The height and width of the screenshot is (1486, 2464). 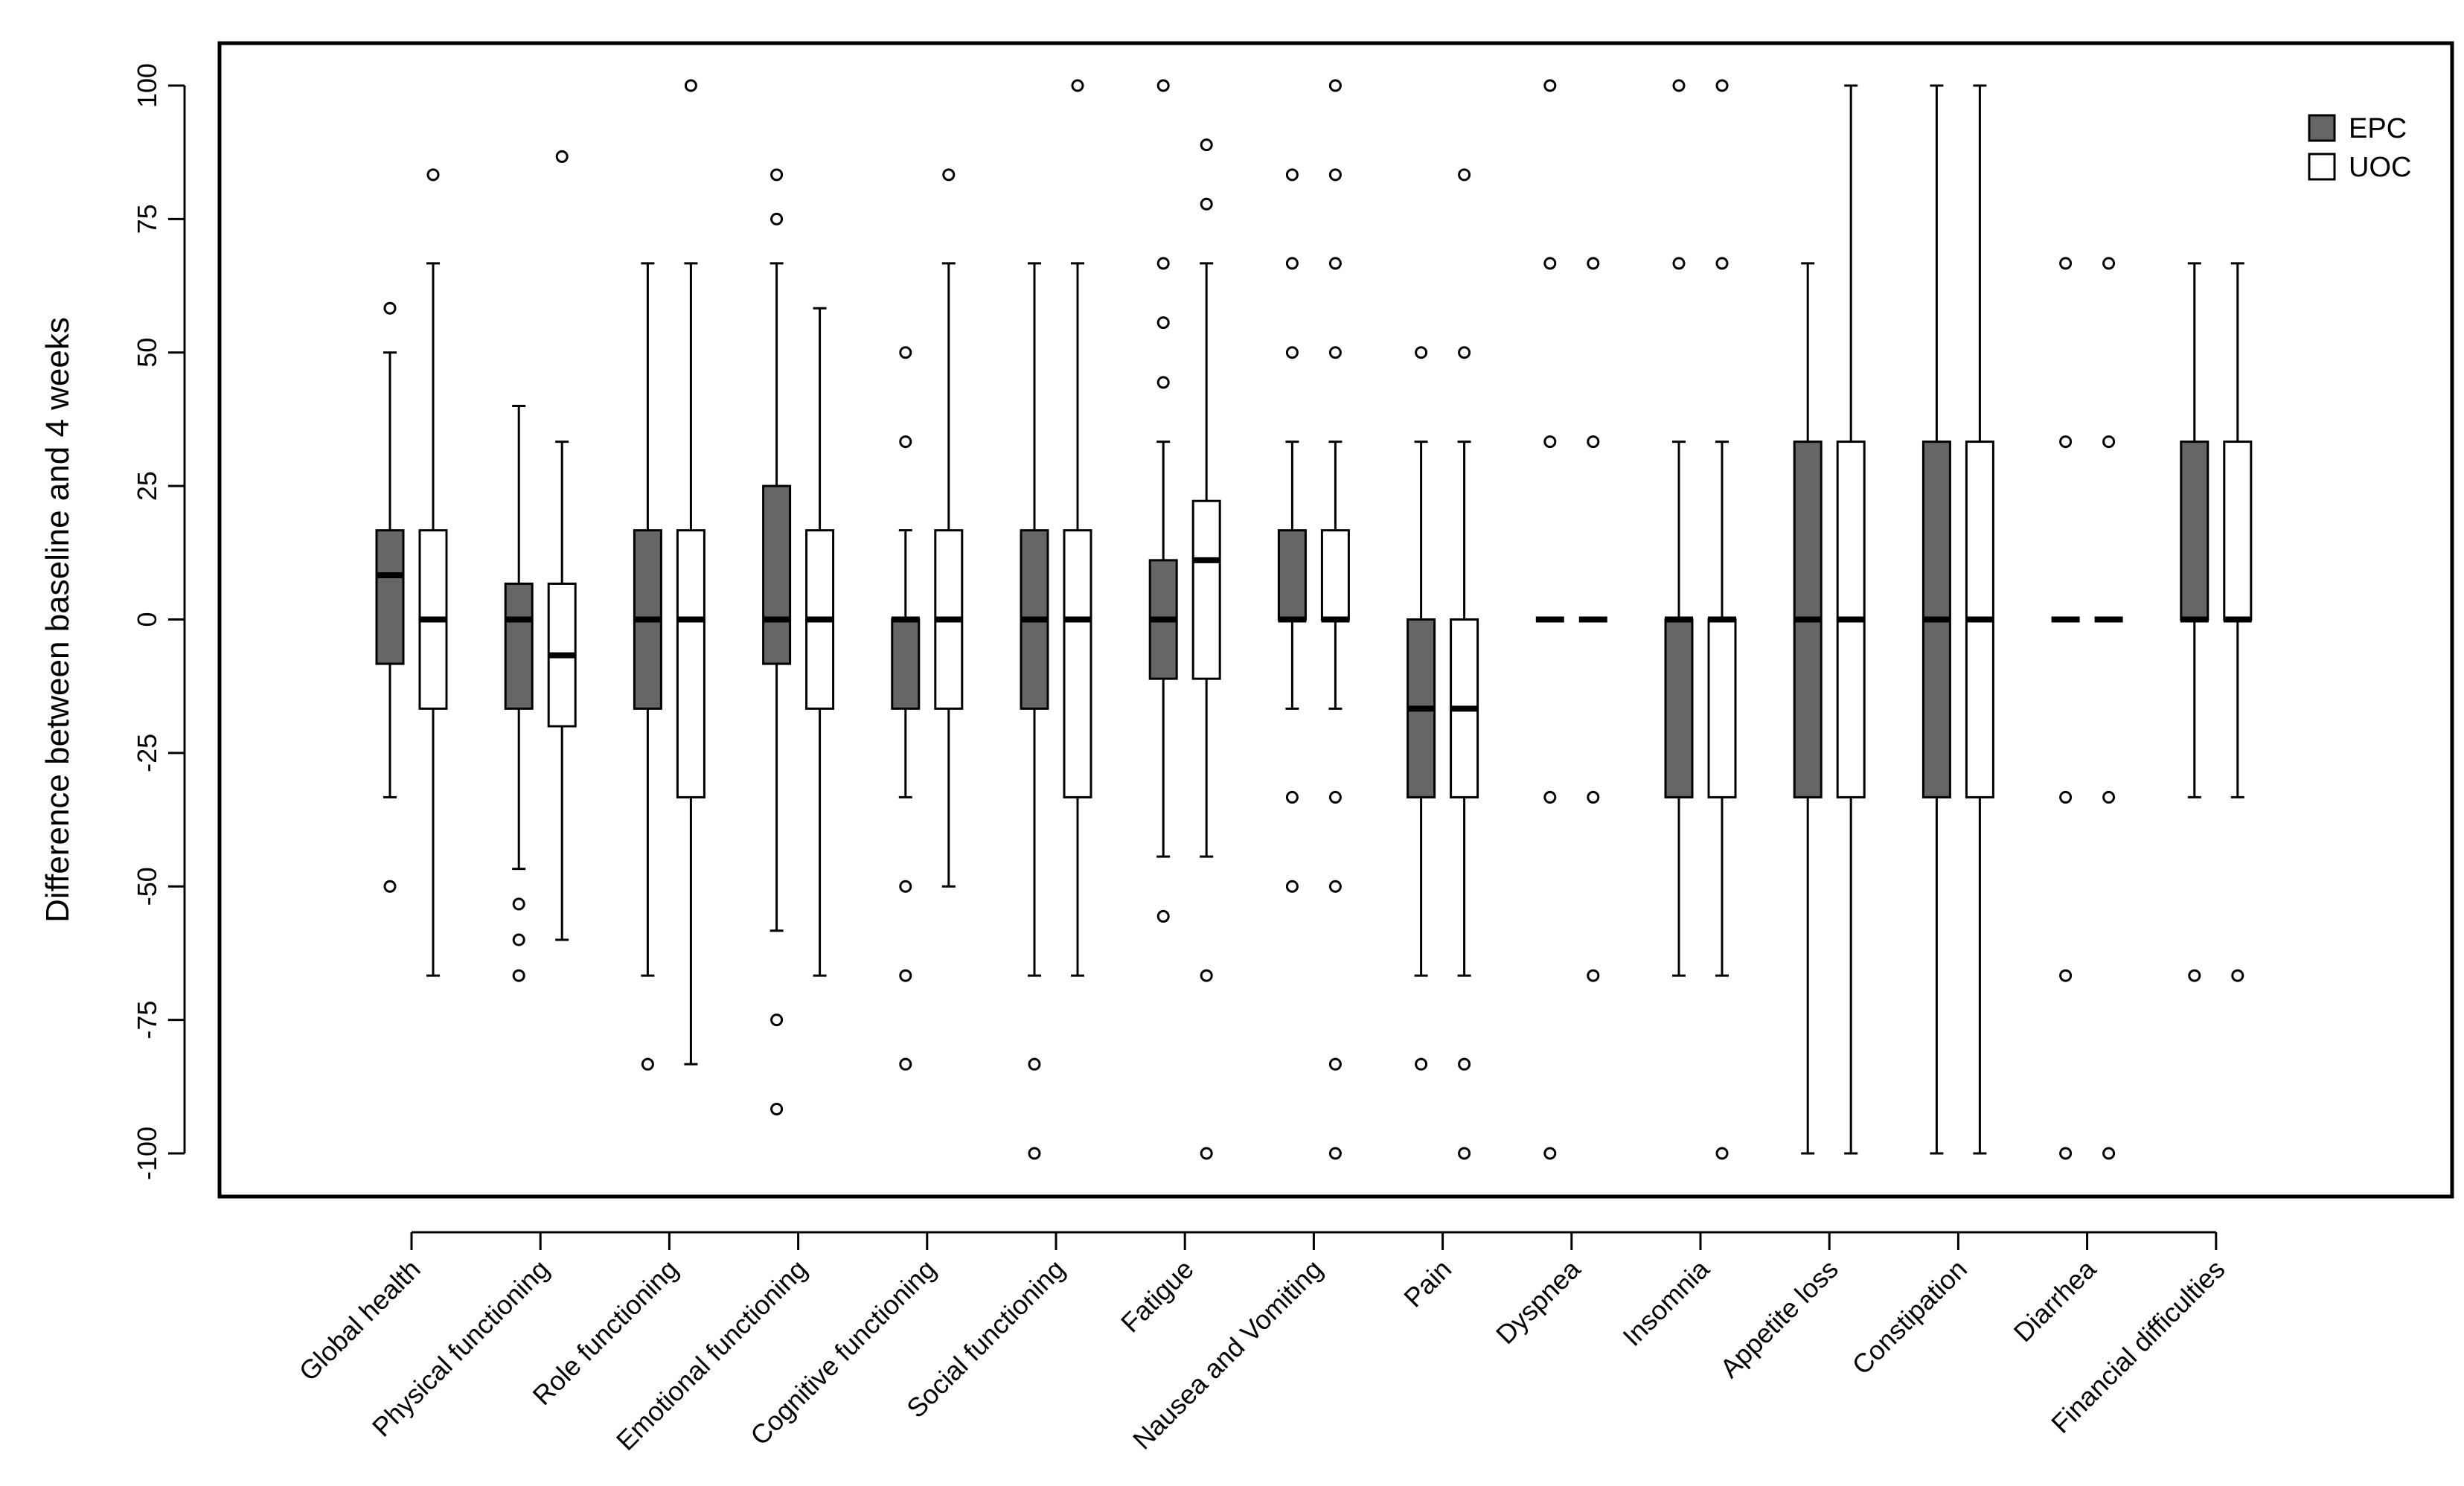 I want to click on y-axis-title: Difference between baseline and 4 weeks, so click(x=57, y=620).